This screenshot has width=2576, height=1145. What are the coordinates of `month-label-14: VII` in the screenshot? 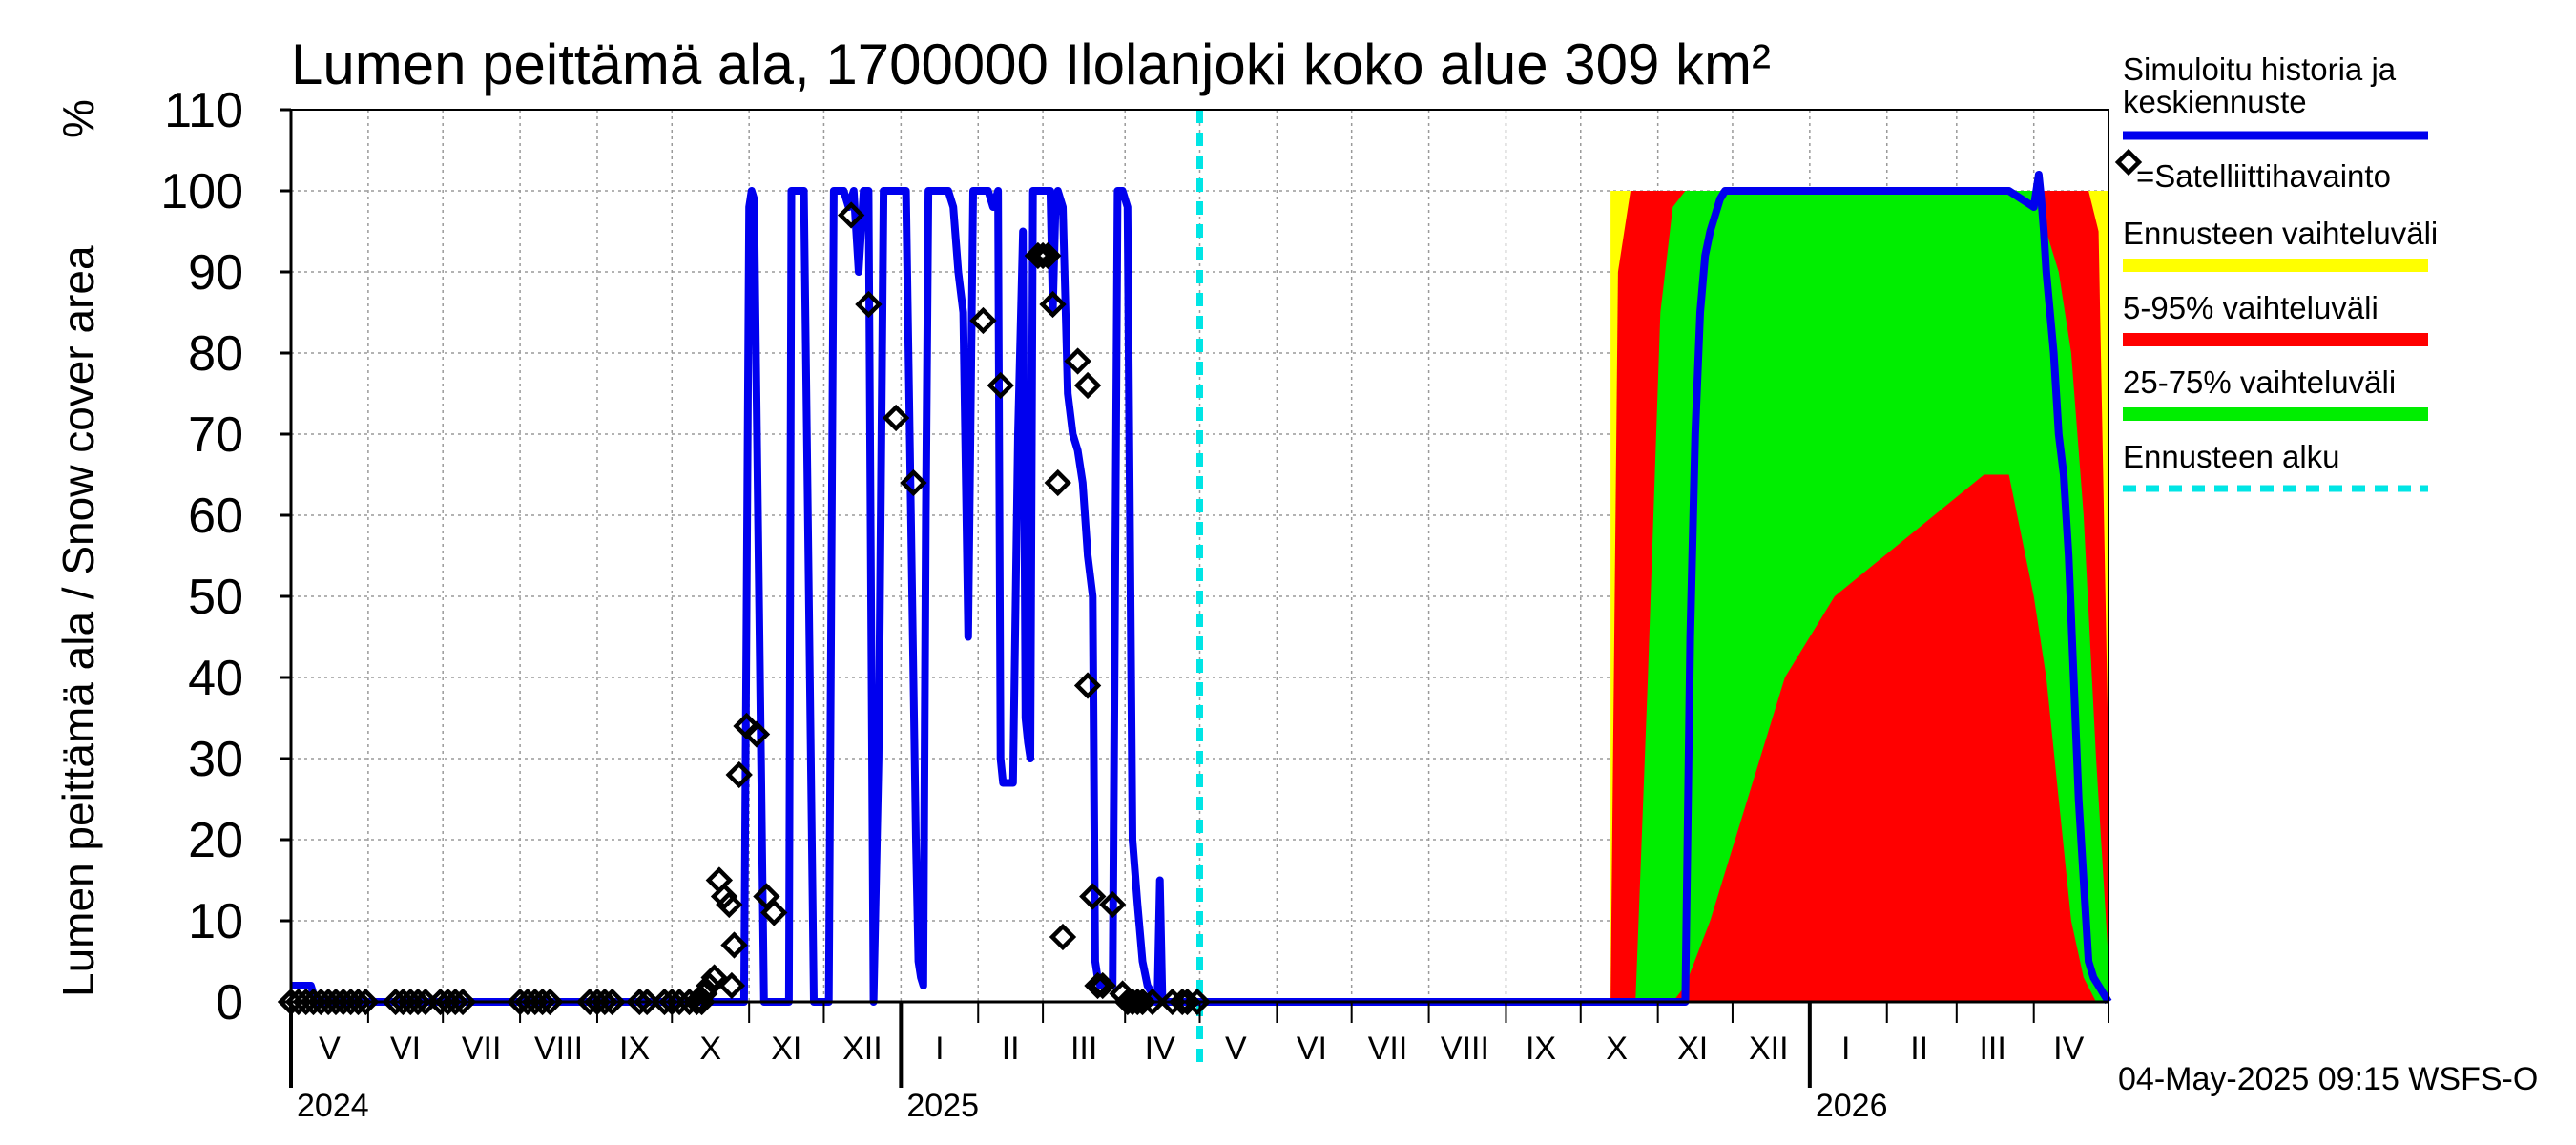 It's located at (1388, 1048).